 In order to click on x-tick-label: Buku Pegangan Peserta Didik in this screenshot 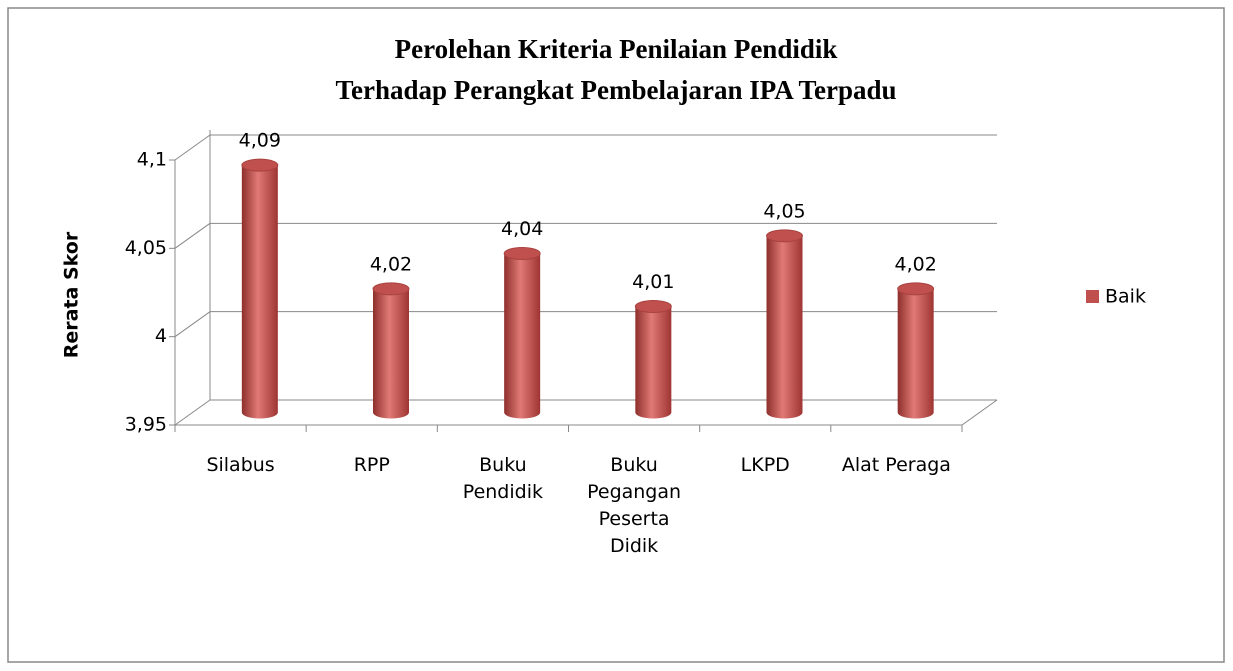, I will do `click(634, 505)`.